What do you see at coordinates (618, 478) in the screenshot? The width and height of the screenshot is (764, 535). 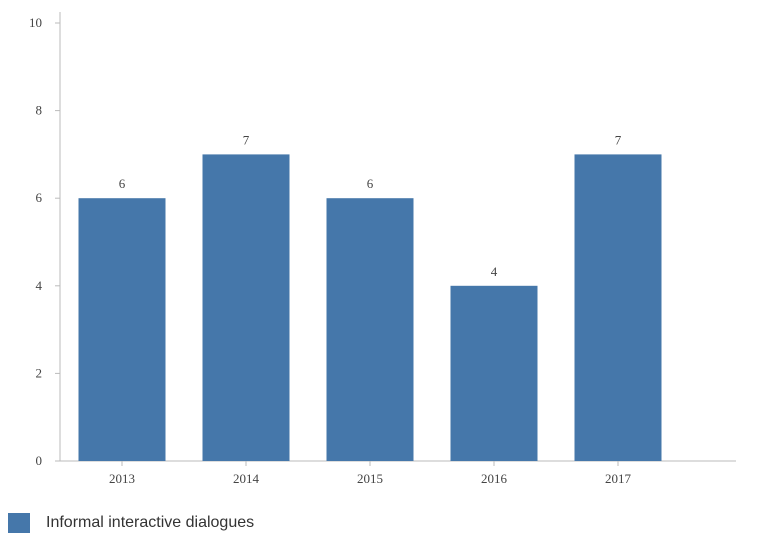 I see `x-tick-label: 2017` at bounding box center [618, 478].